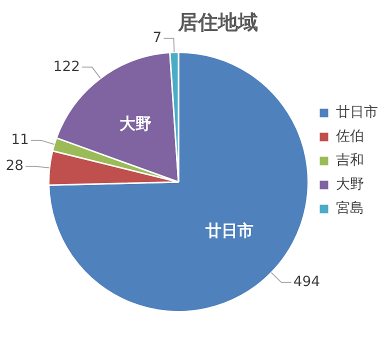 Image resolution: width=392 pixels, height=344 pixels. I want to click on data-label: 28, so click(15, 166).